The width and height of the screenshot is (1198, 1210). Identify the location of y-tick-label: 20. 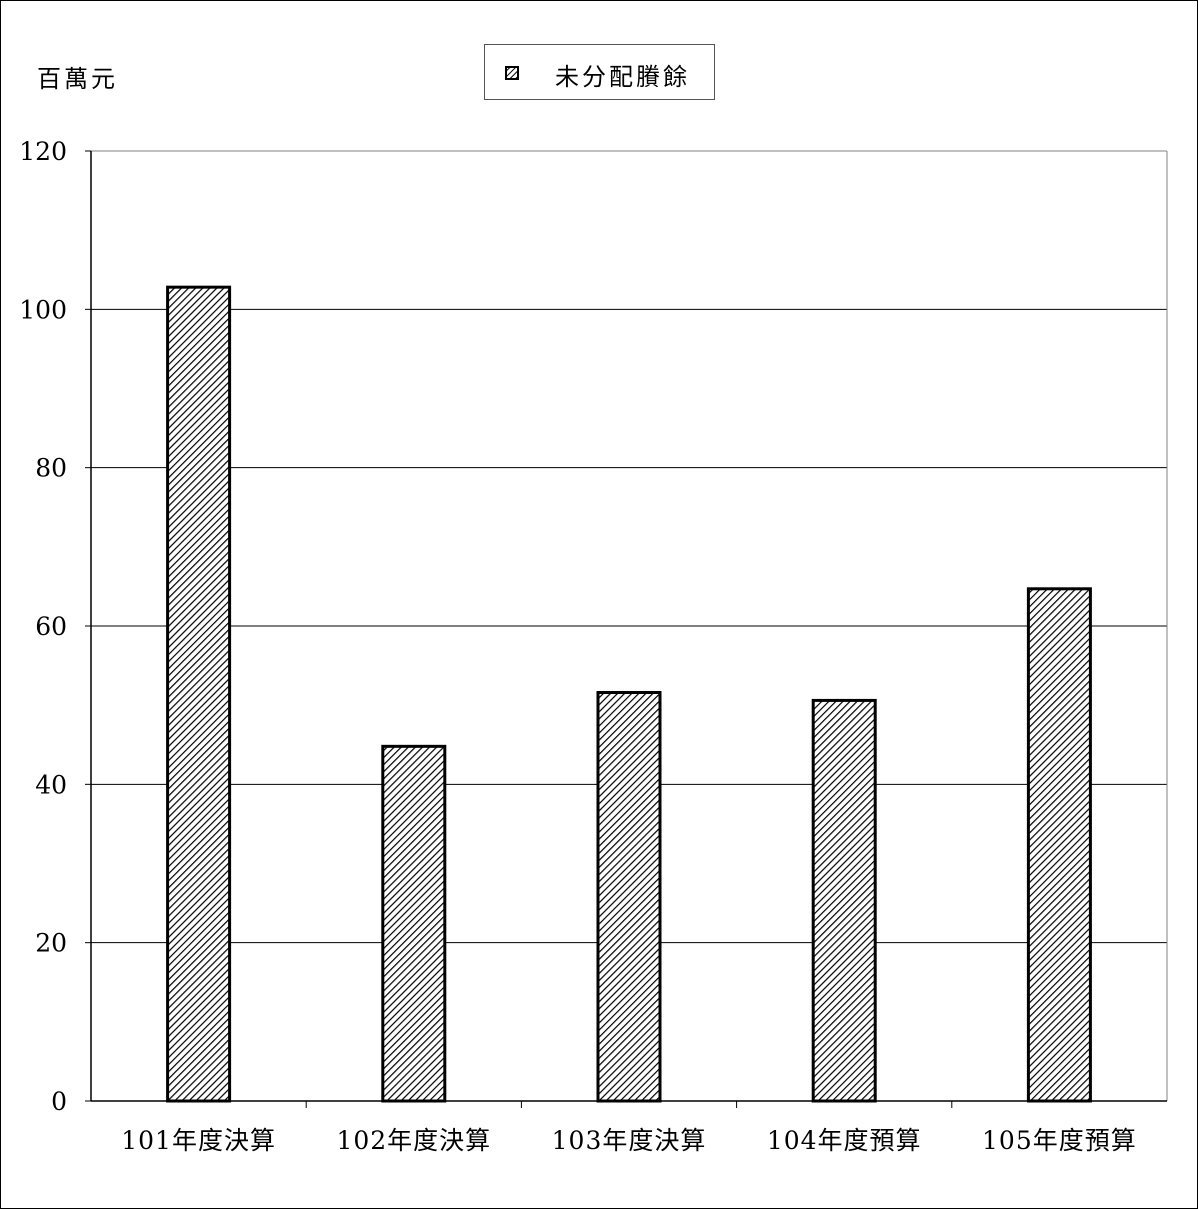
(51, 943).